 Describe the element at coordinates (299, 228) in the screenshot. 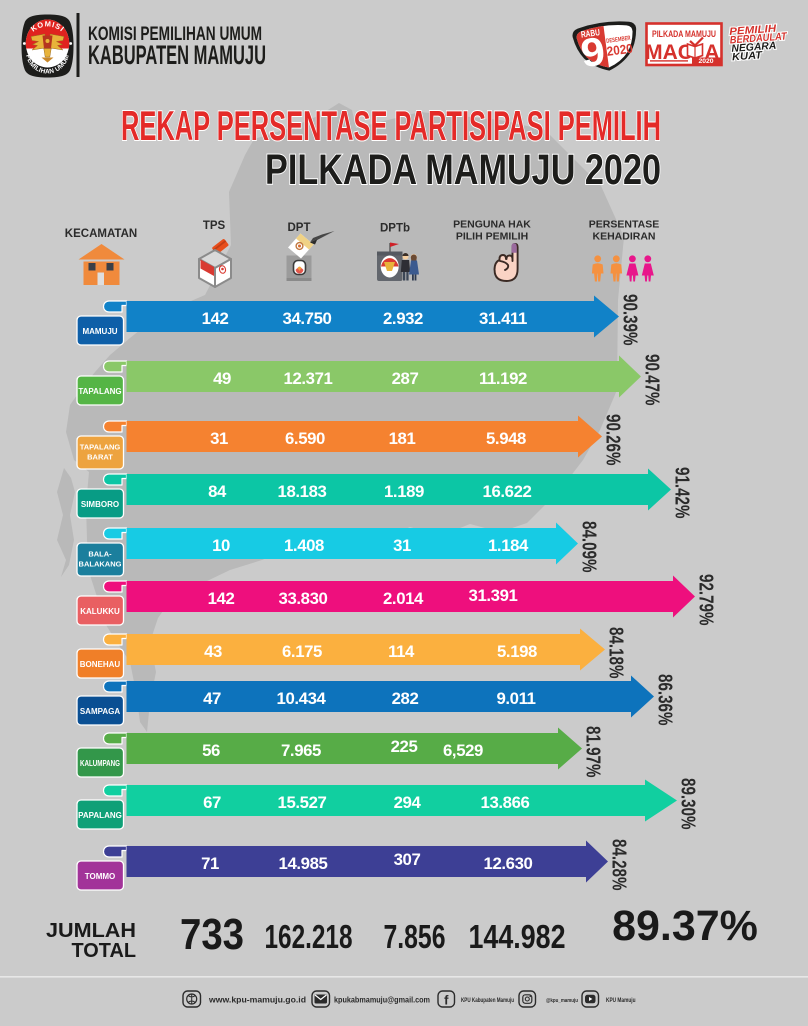

I see `svg-text: DPT` at that location.